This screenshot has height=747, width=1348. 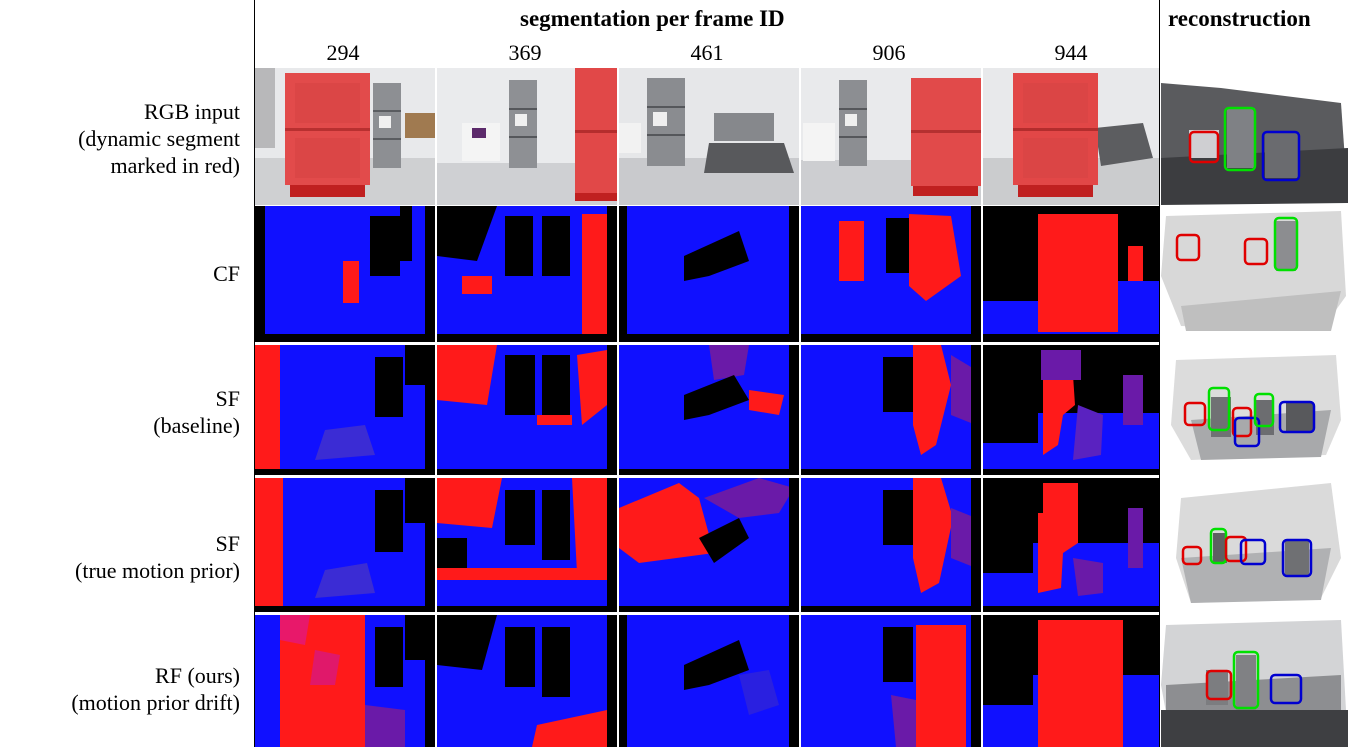 I want to click on frame-id-294: 294, so click(x=343, y=52).